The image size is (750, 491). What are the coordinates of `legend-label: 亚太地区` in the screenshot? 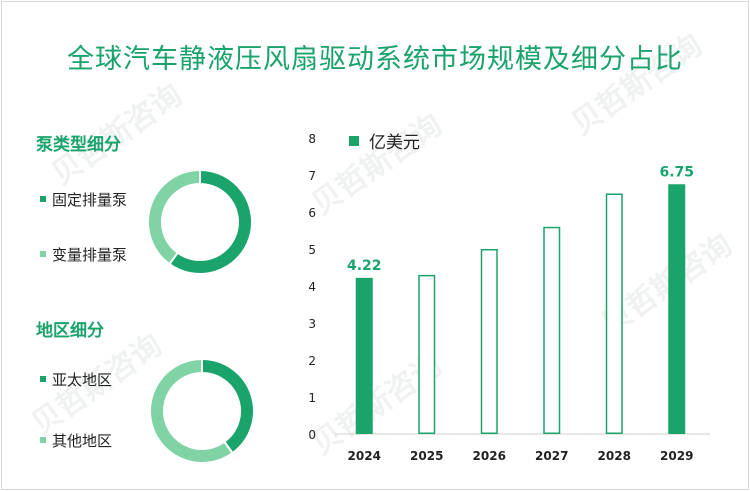 It's located at (82, 380).